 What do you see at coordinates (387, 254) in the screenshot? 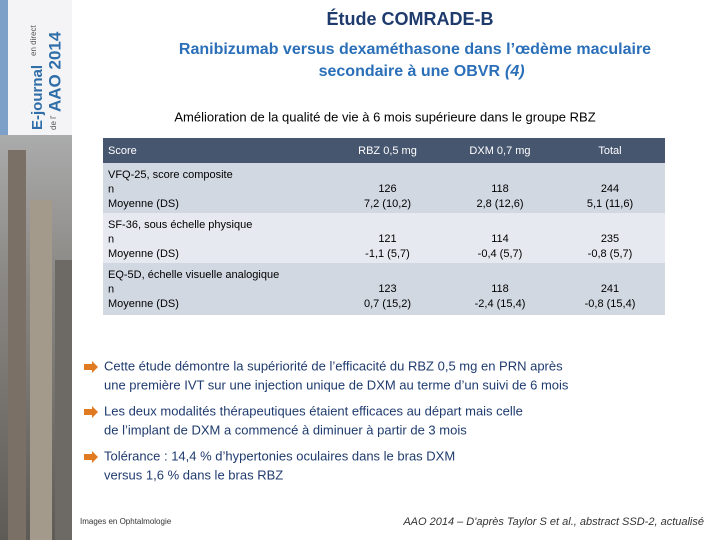
I see `cell: -1,1 (5,7)` at bounding box center [387, 254].